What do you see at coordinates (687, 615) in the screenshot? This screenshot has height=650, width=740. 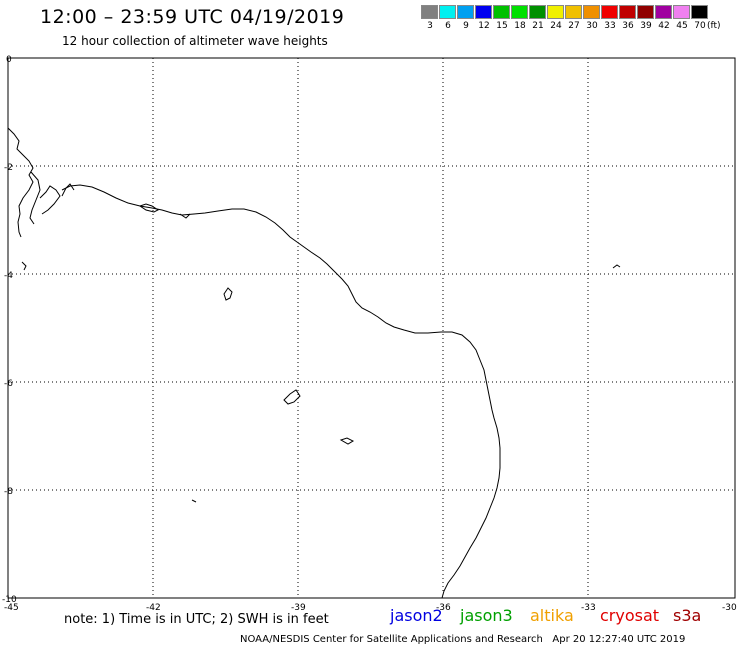 I see `satellite-label-s3a: s3a` at bounding box center [687, 615].